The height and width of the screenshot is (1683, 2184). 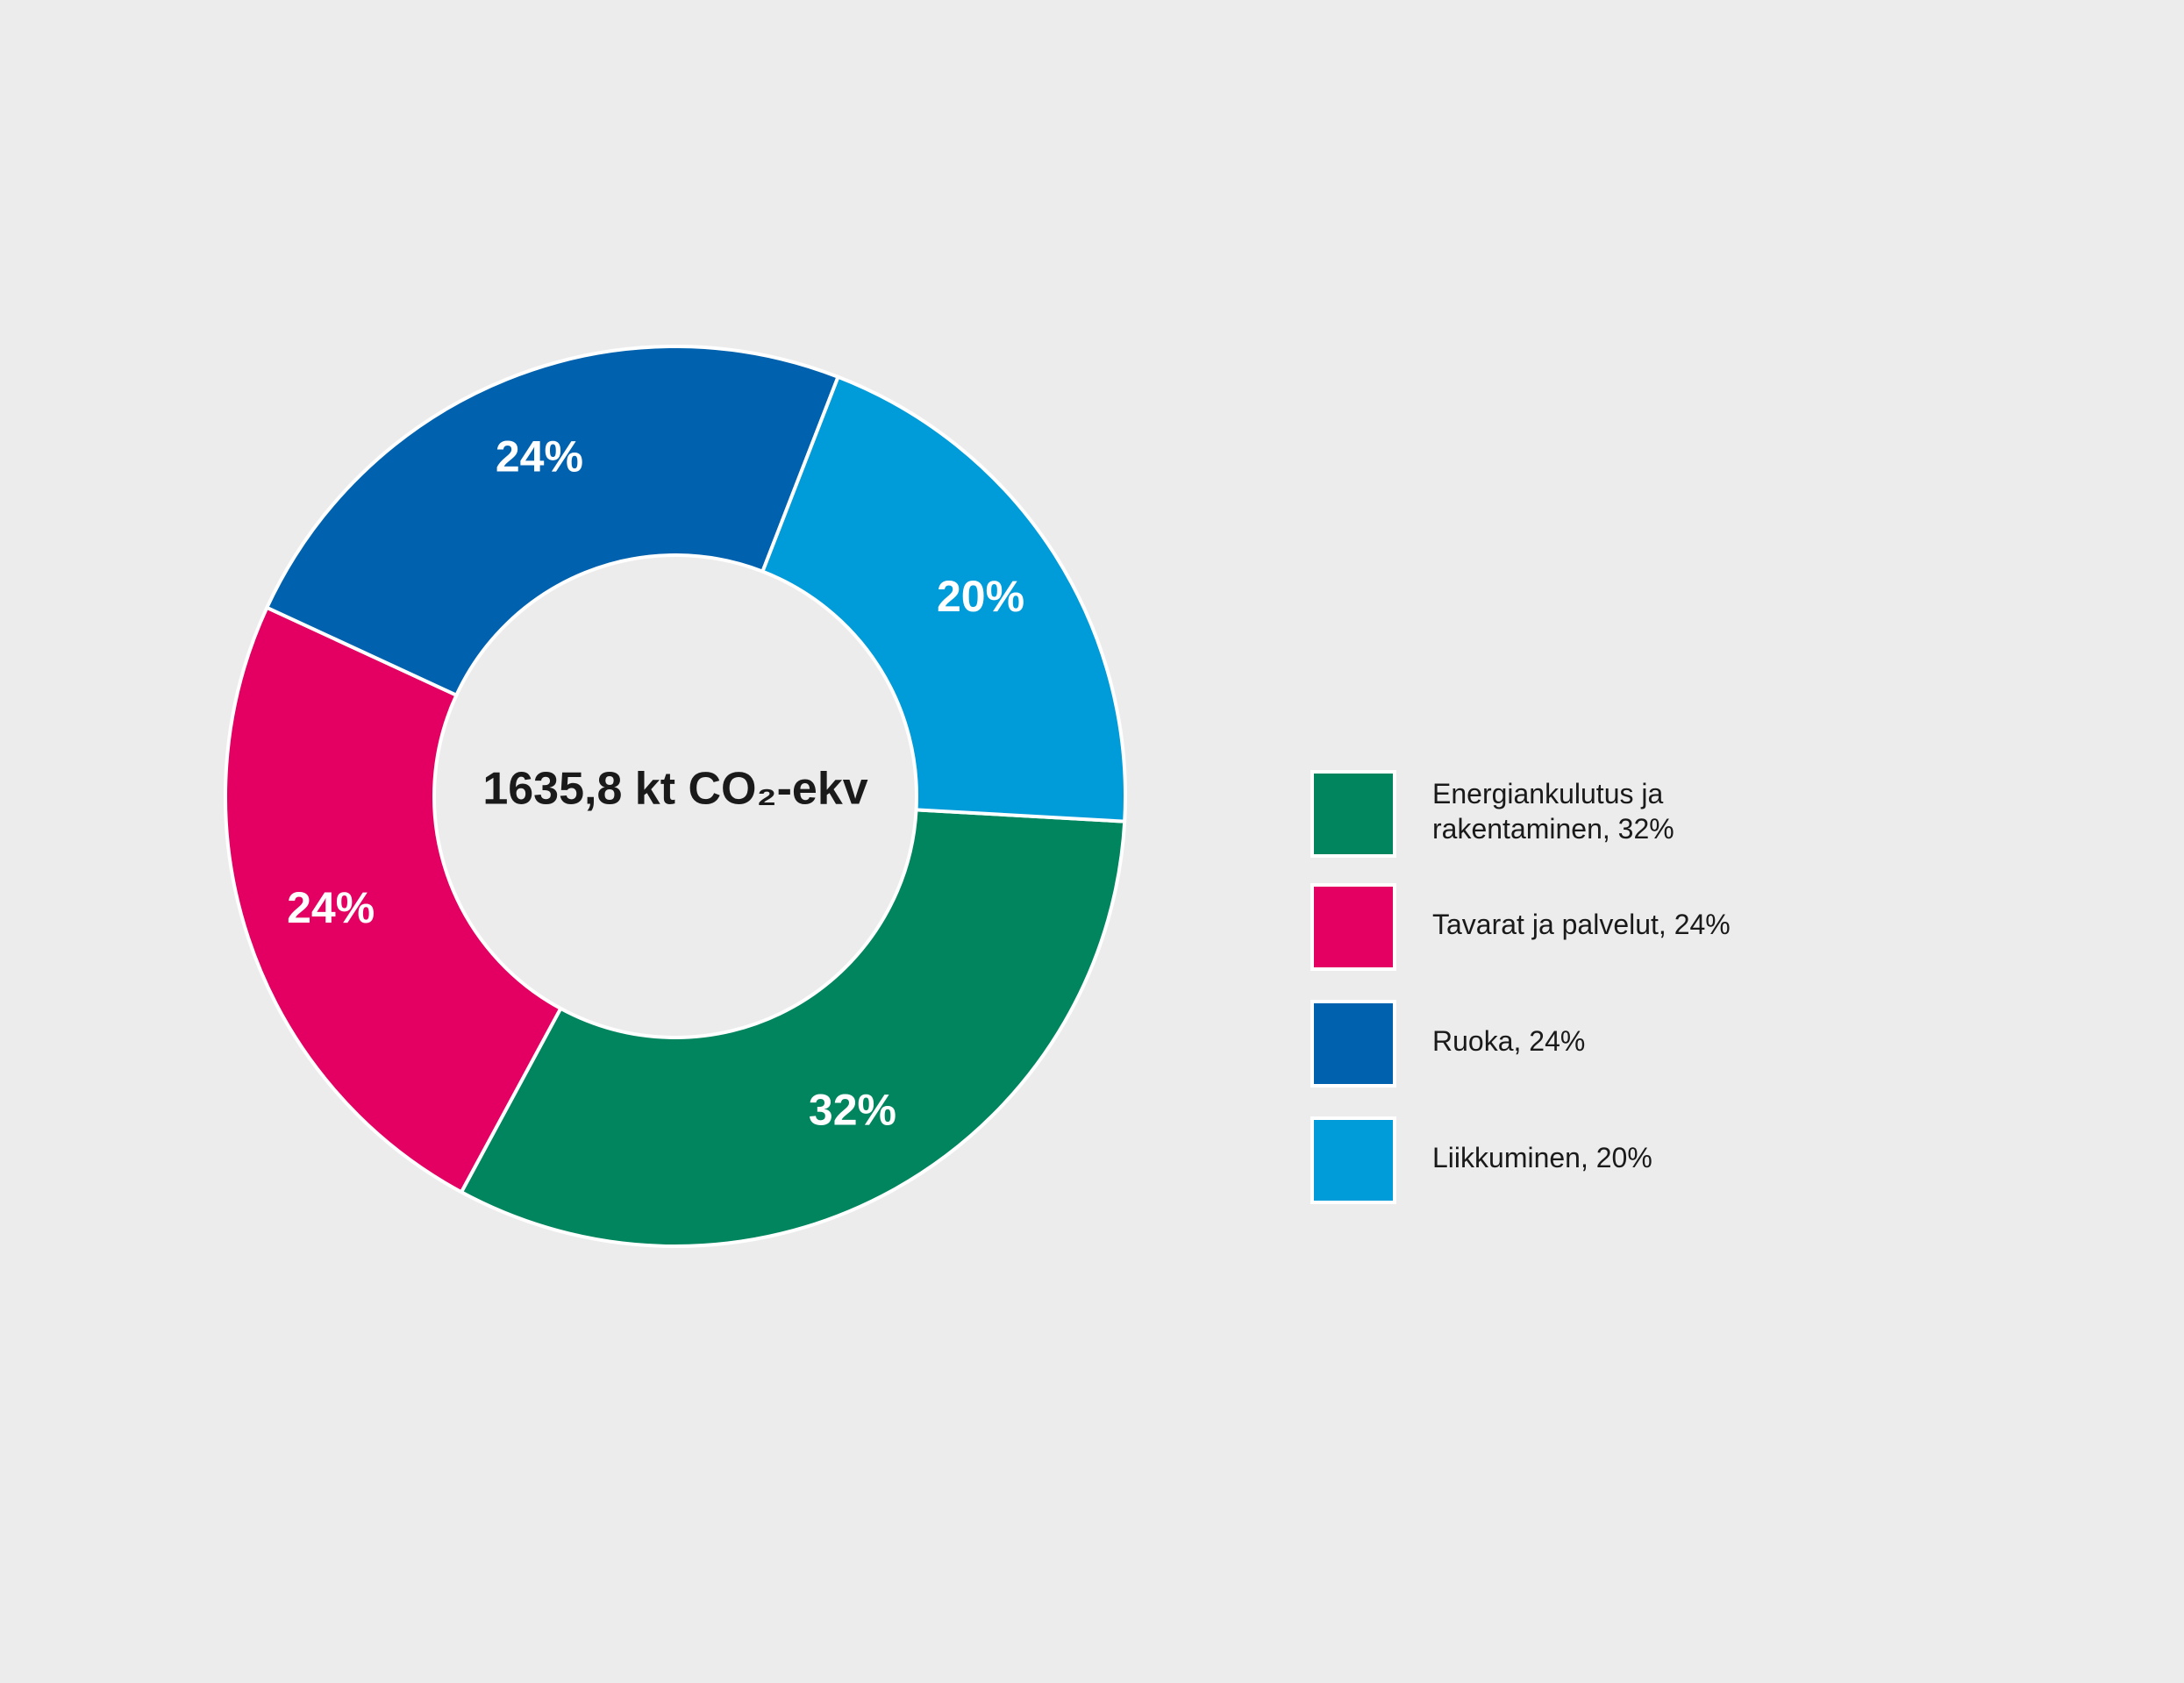 I want to click on legend-label-1: Energiankulutus ja rakentaminen, 32%, so click(x=1553, y=812).